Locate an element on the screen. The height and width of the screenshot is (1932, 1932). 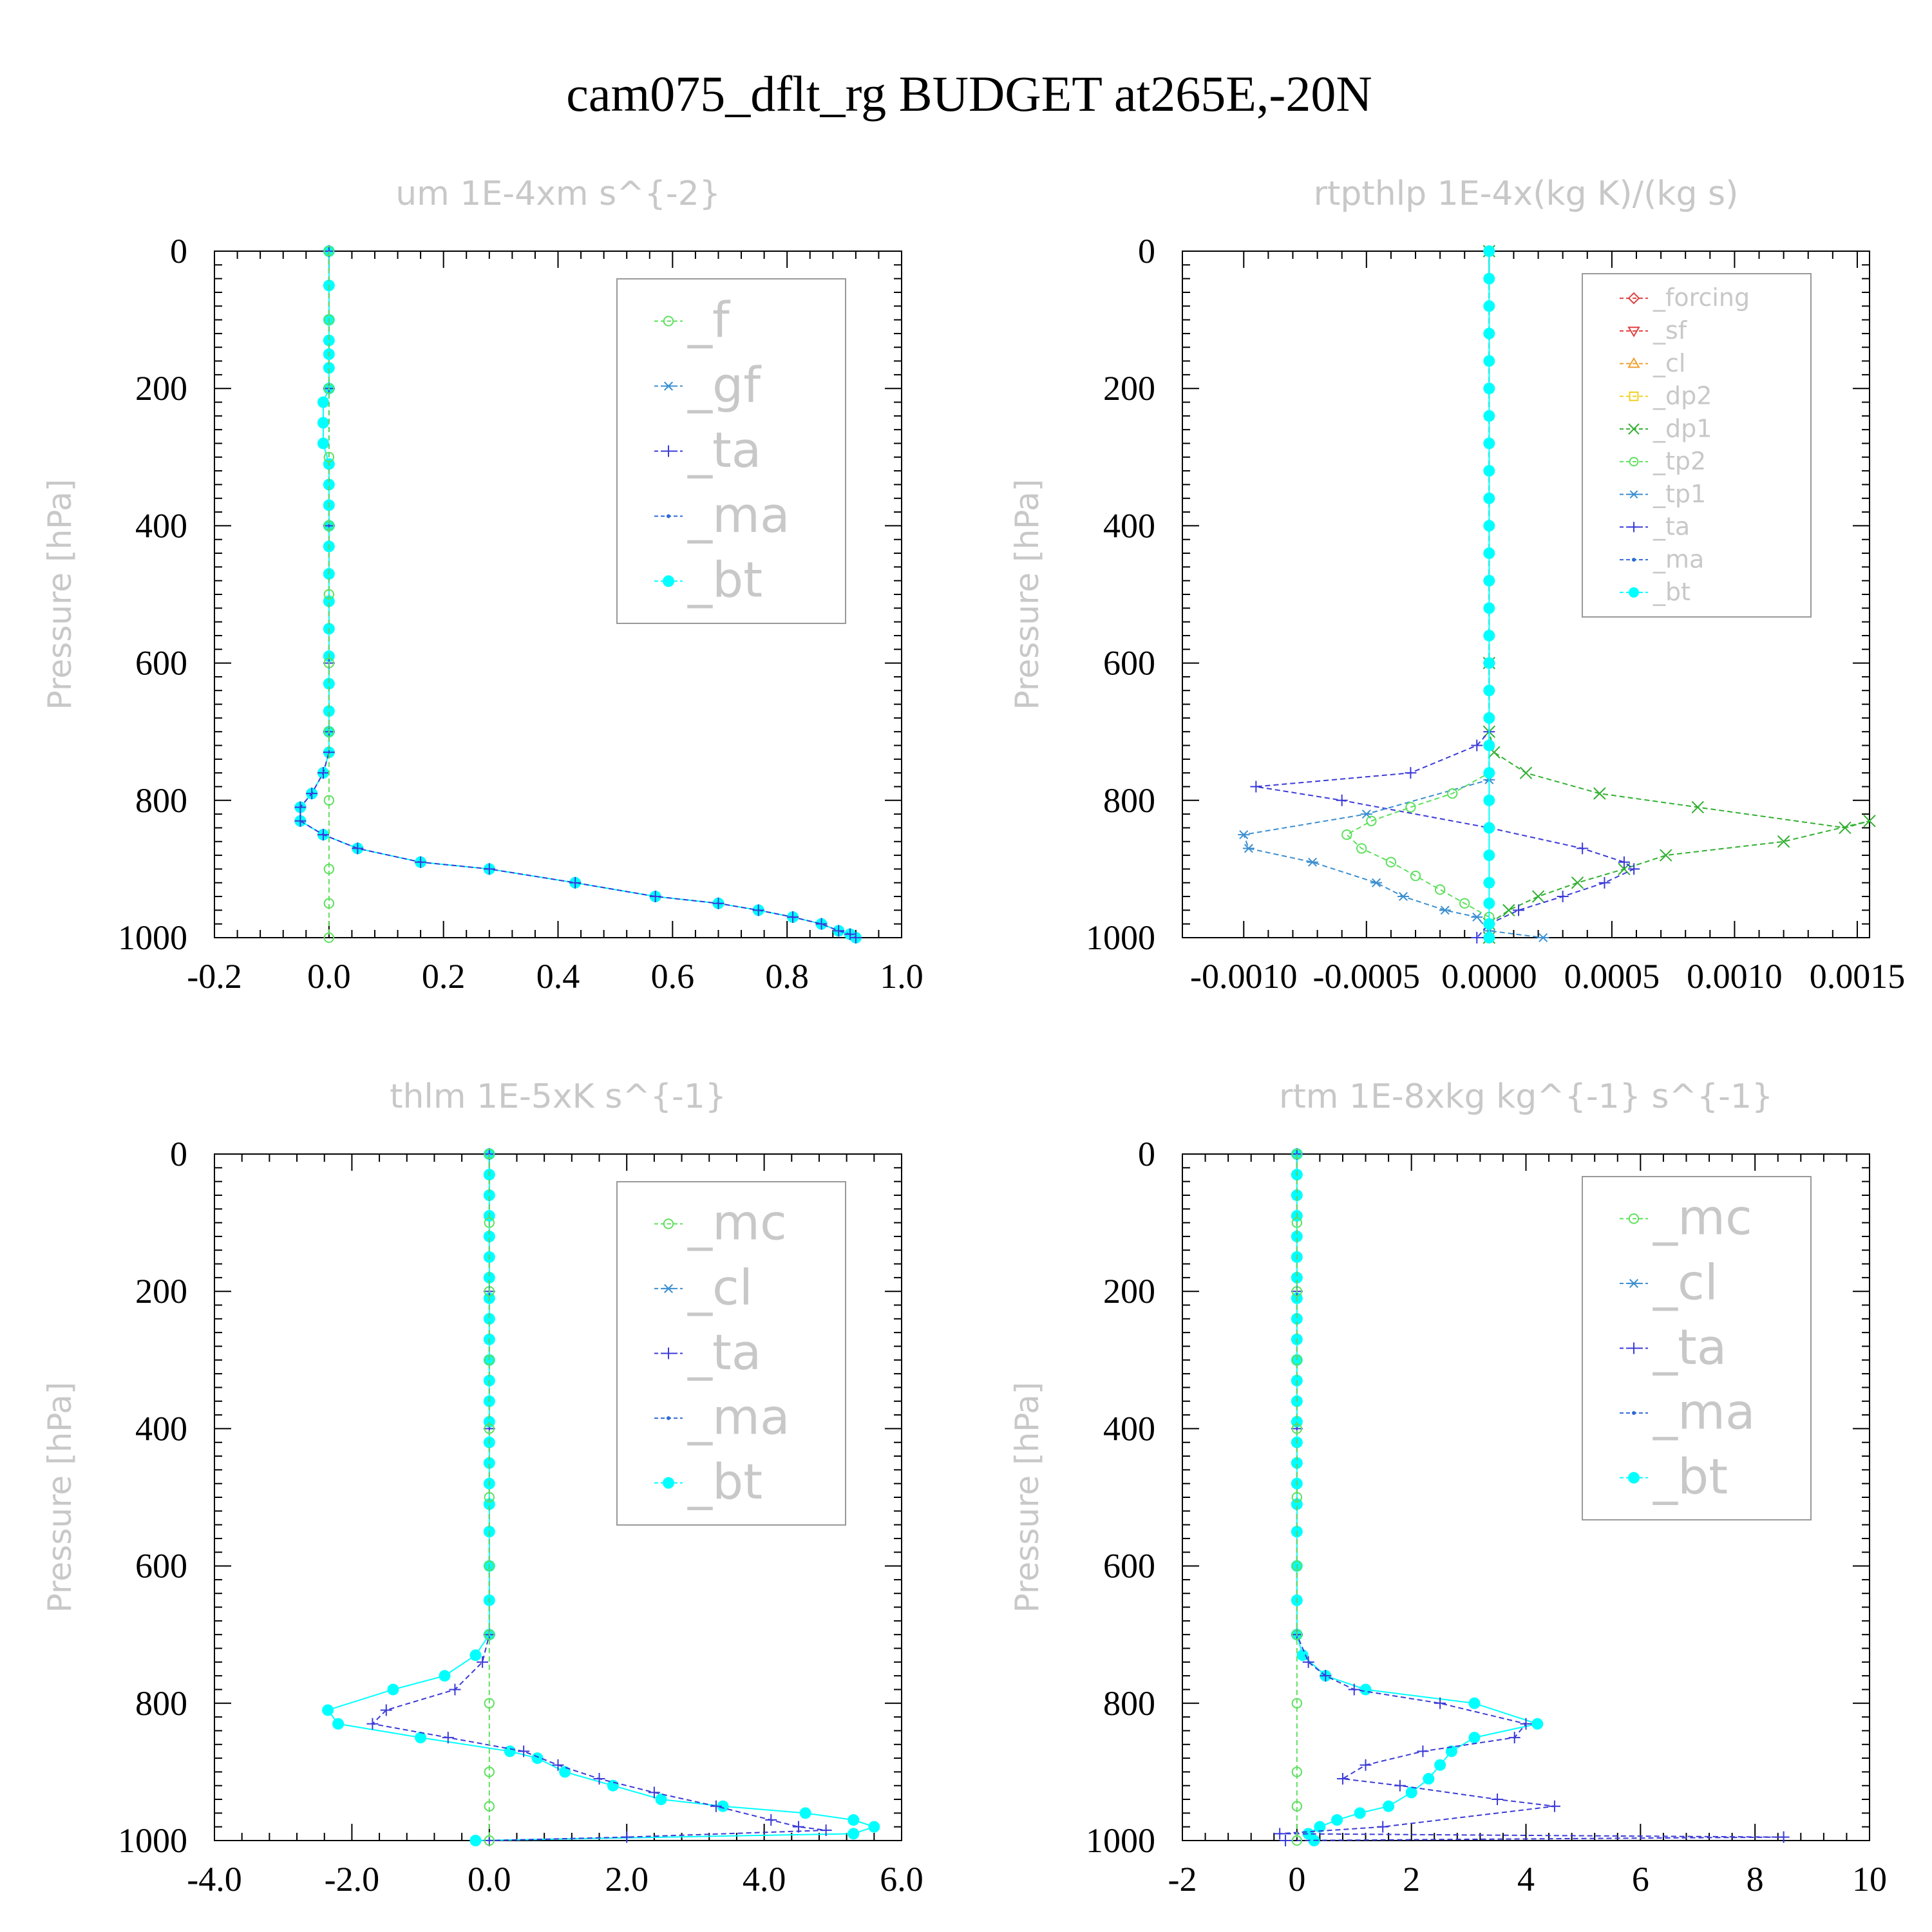
y-tick-label: 200 is located at coordinates (1129, 1291).